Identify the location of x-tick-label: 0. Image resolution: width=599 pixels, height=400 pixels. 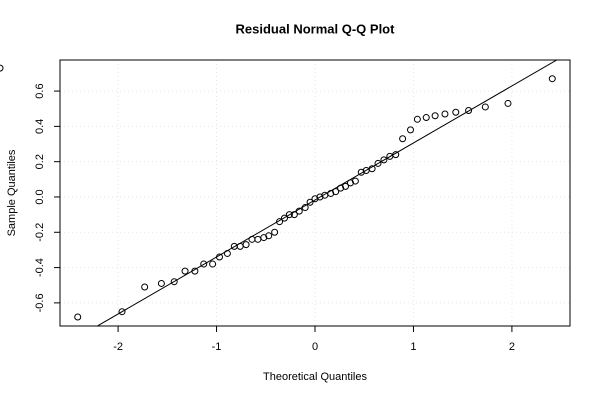
(315, 347).